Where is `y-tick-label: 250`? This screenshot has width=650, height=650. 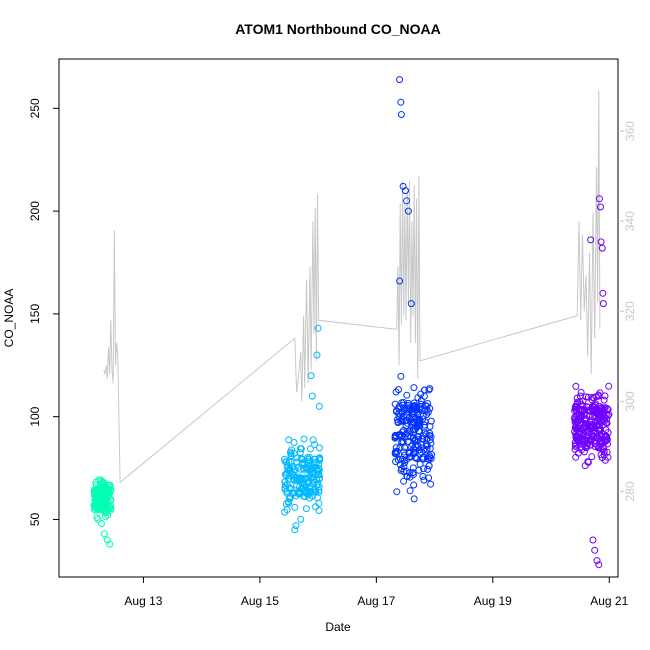 y-tick-label: 250 is located at coordinates (35, 108).